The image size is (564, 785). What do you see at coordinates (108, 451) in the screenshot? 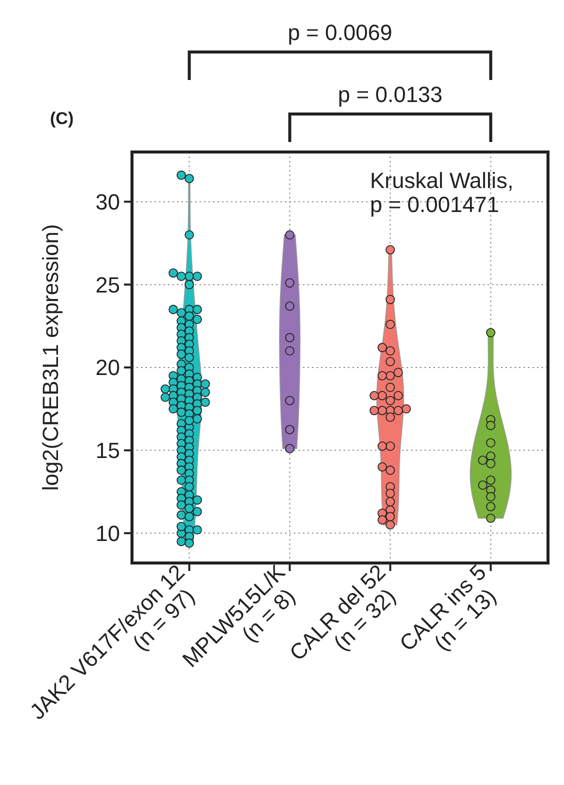
I see `y-tick-label: 15` at bounding box center [108, 451].